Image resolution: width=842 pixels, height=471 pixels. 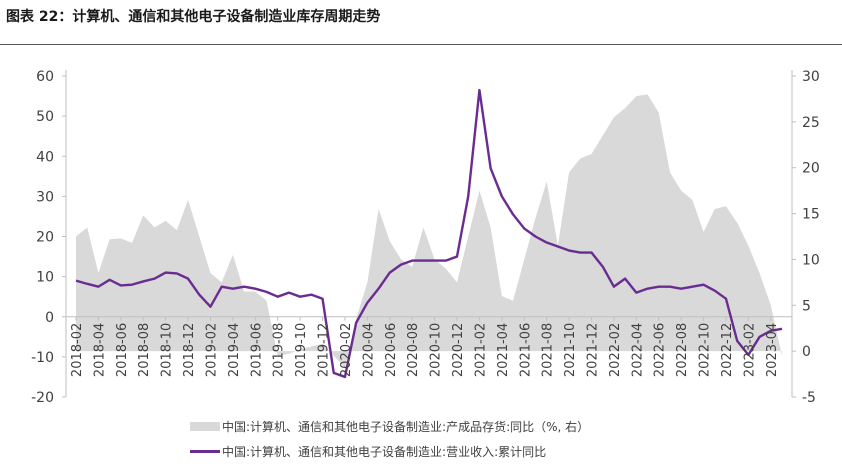 What do you see at coordinates (49, 318) in the screenshot?
I see `left-tick-label: 0` at bounding box center [49, 318].